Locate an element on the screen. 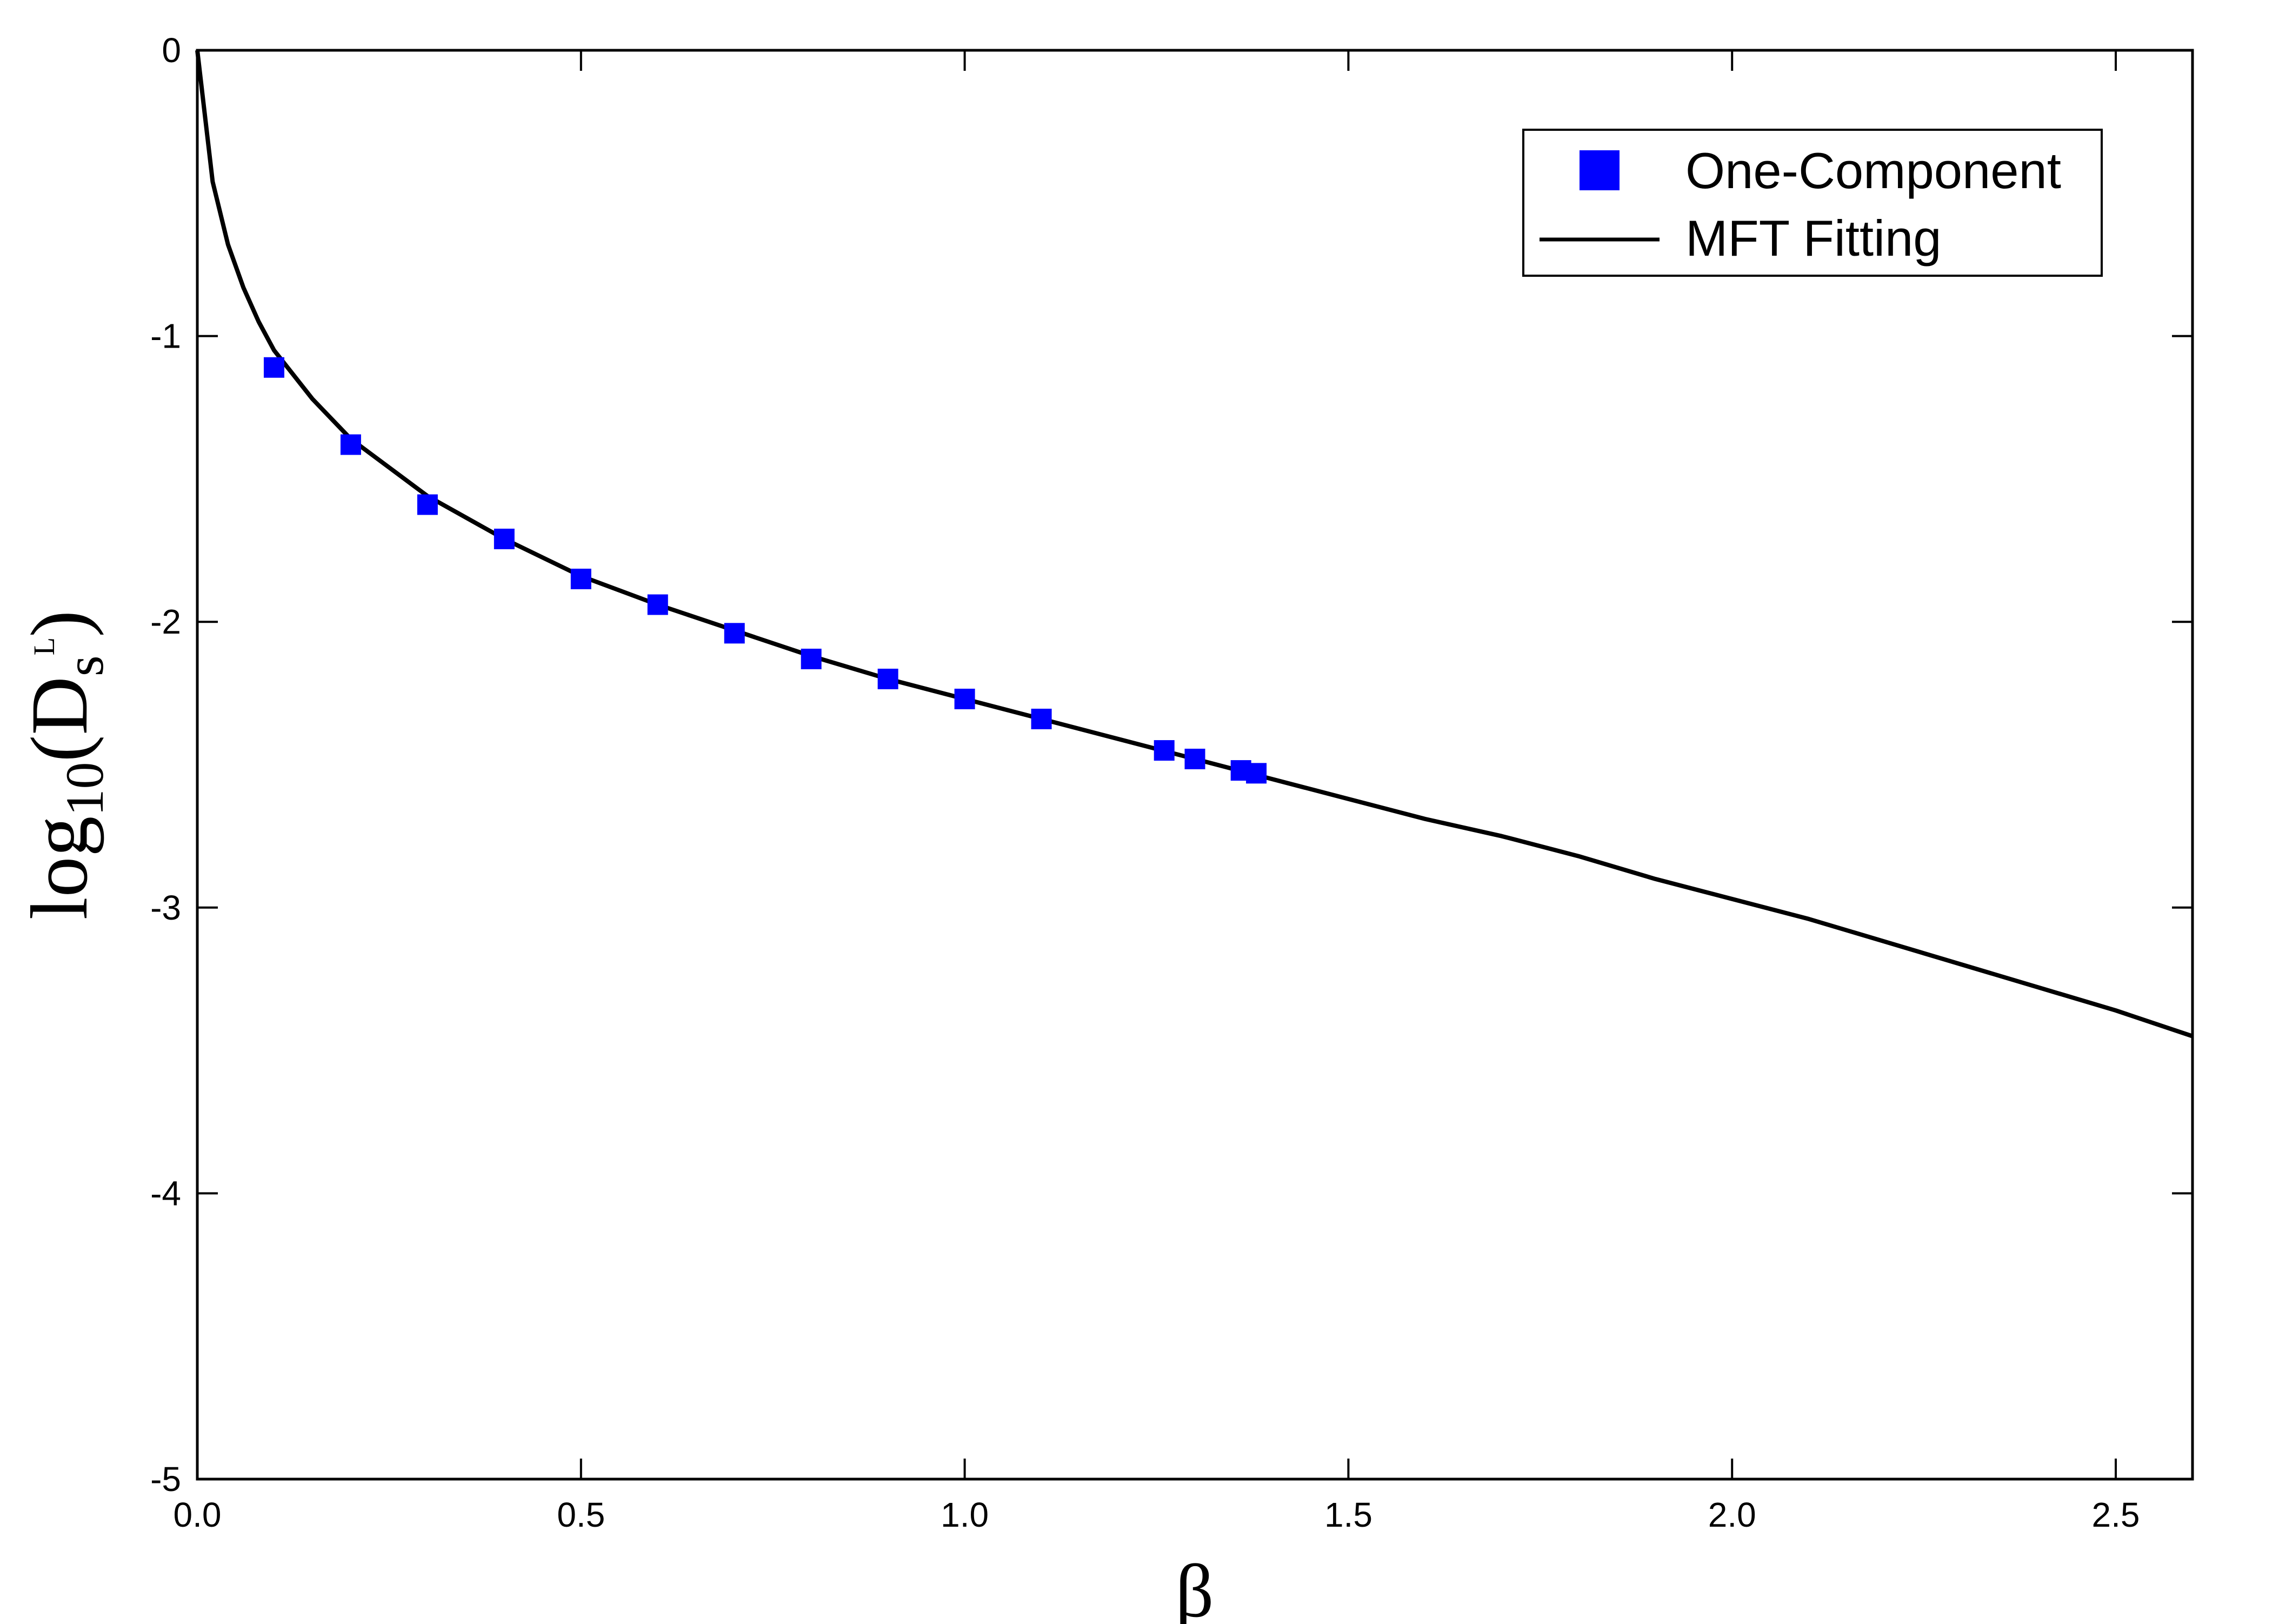 The width and height of the screenshot is (2279, 1624). x-tick-label: 1.0 is located at coordinates (965, 1514).